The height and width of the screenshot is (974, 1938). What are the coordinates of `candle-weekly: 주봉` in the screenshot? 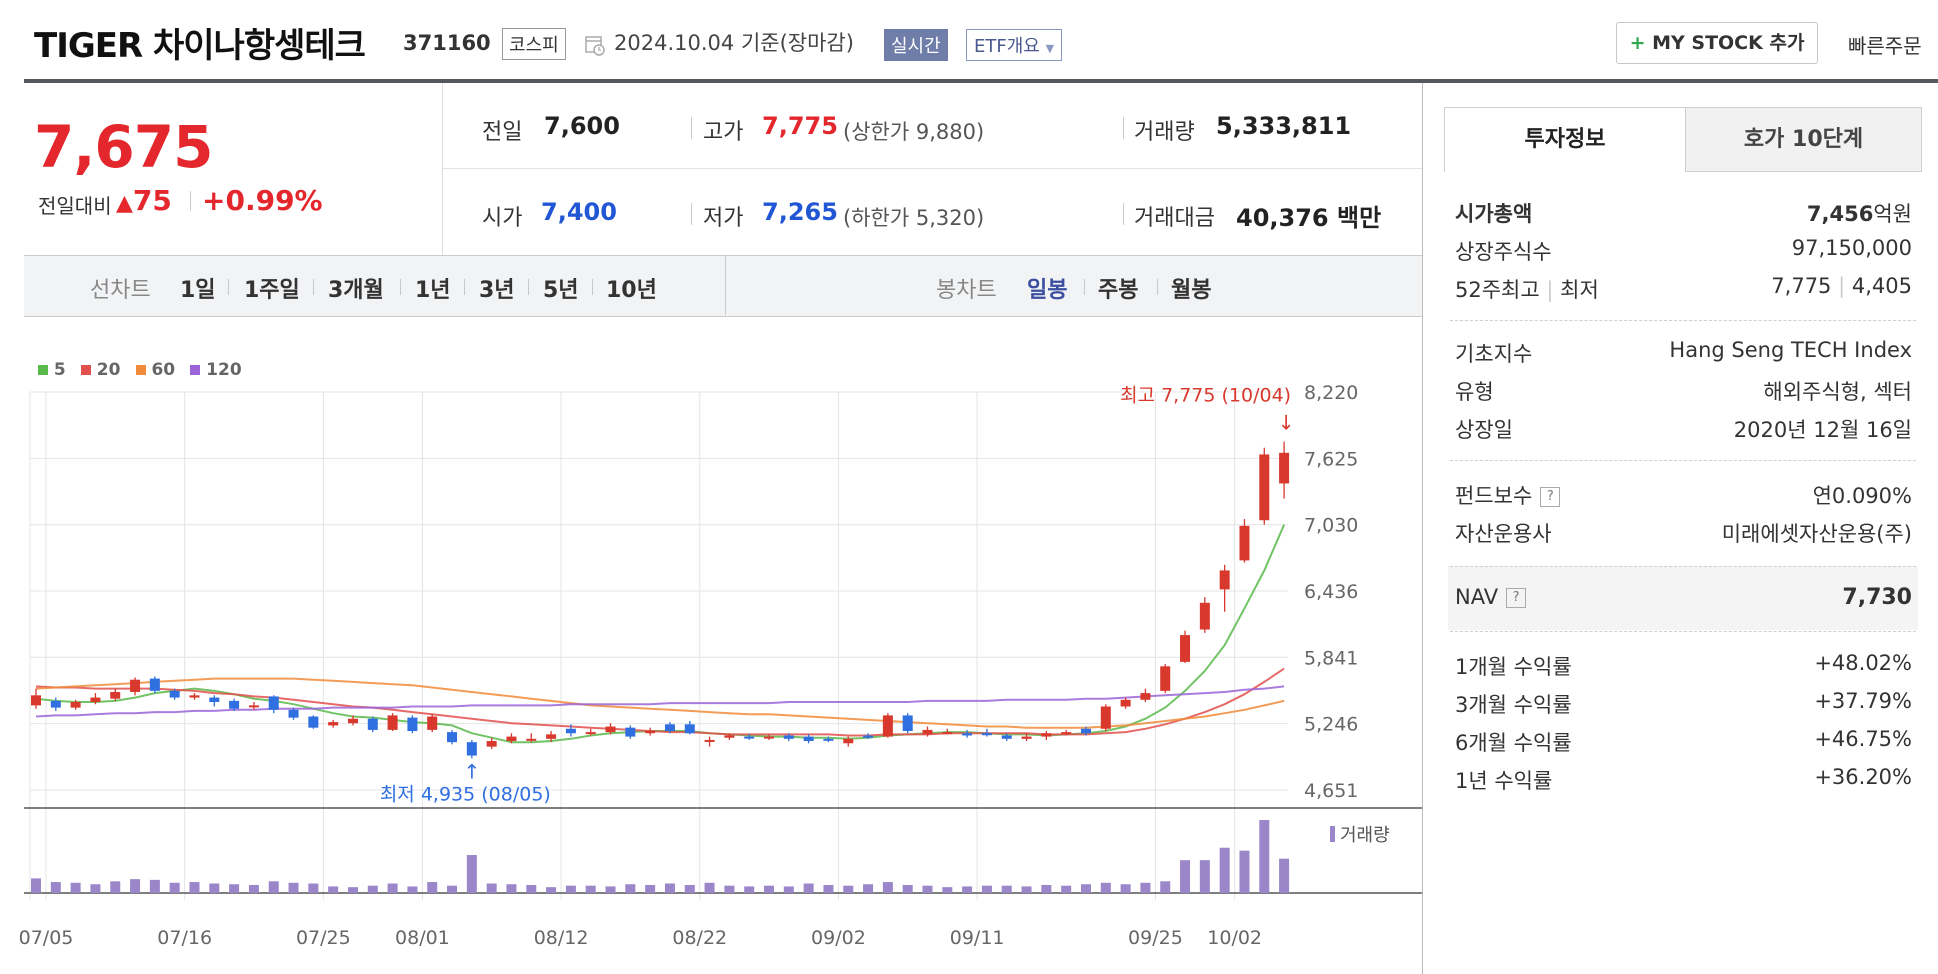 It's located at (1118, 290).